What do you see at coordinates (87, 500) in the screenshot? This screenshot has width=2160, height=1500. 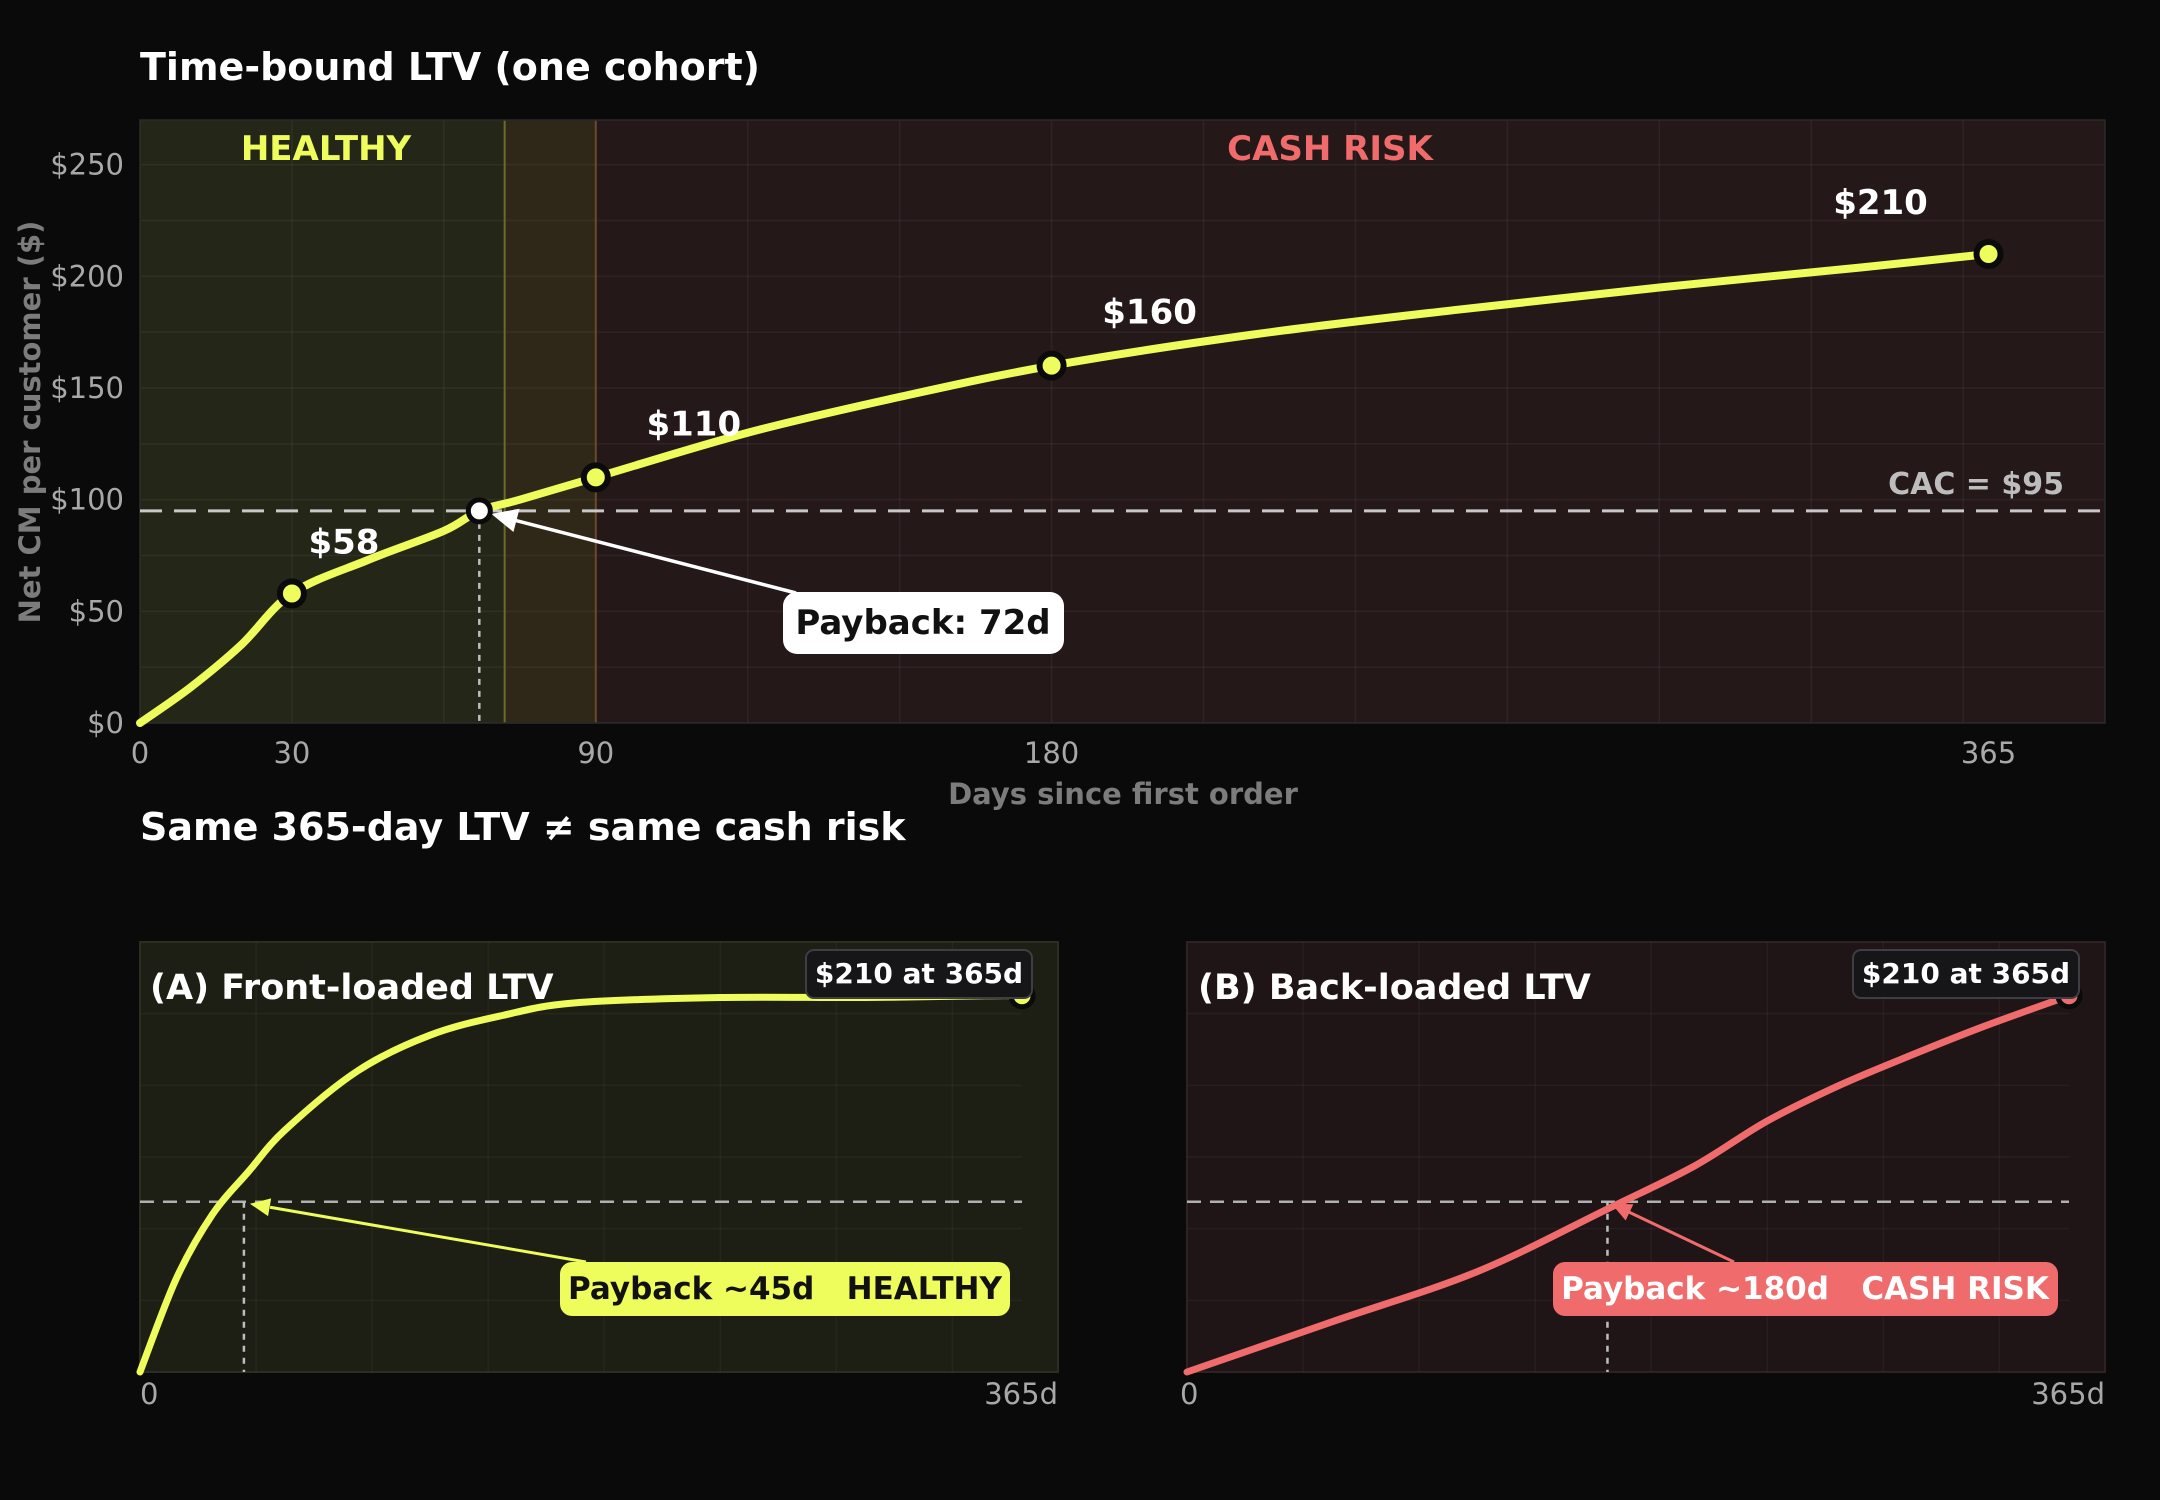 I see `y-tick-label: $100` at bounding box center [87, 500].